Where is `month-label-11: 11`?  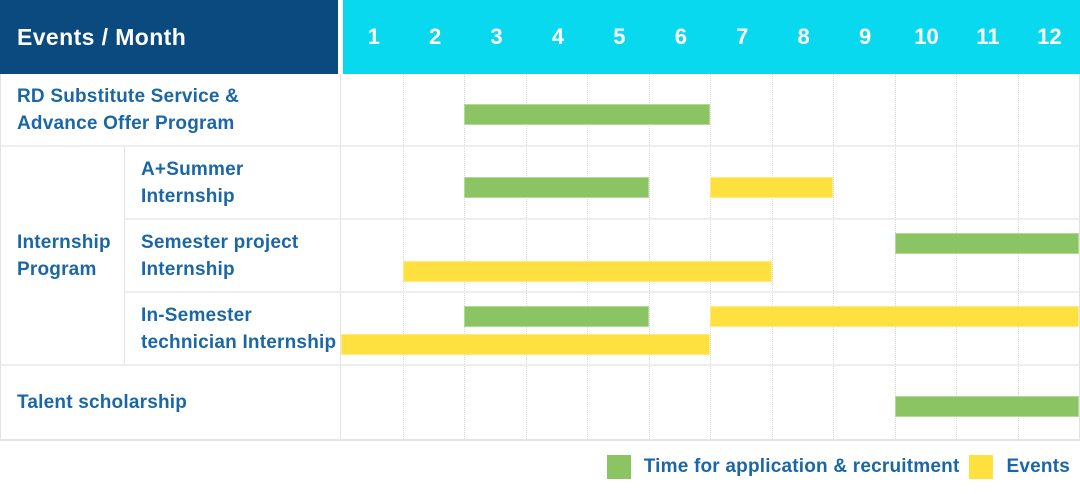 month-label-11: 11 is located at coordinates (988, 36).